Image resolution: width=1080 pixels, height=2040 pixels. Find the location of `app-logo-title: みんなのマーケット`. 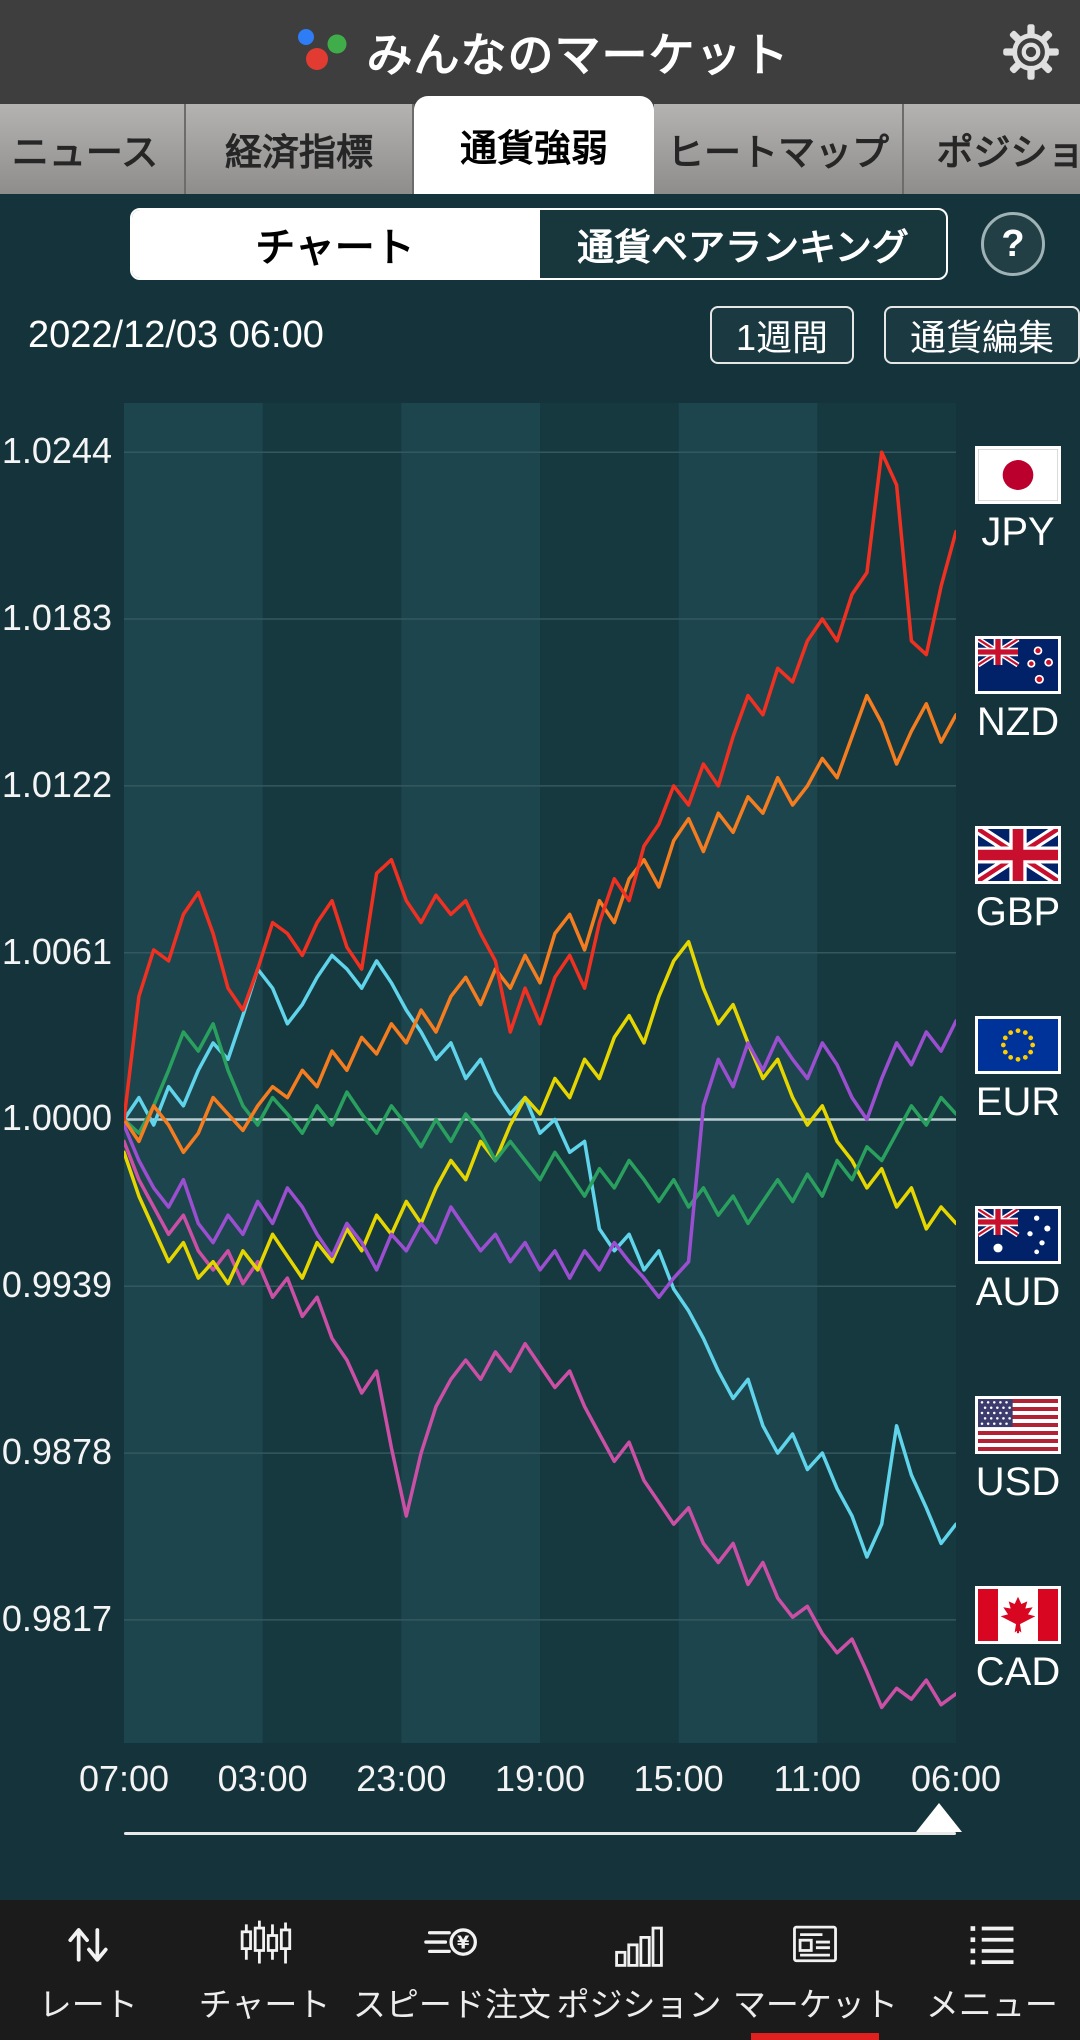

app-logo-title: みんなのマーケット is located at coordinates (540, 52).